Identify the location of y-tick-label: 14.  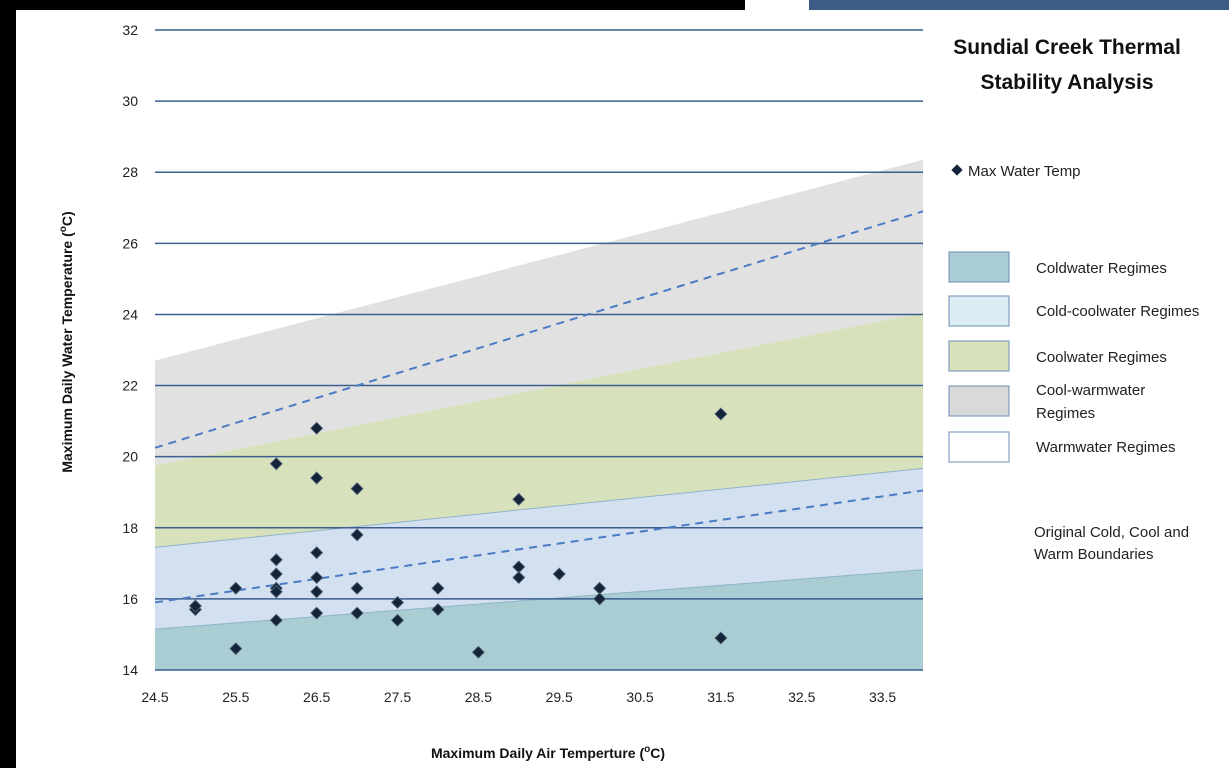
(130, 670).